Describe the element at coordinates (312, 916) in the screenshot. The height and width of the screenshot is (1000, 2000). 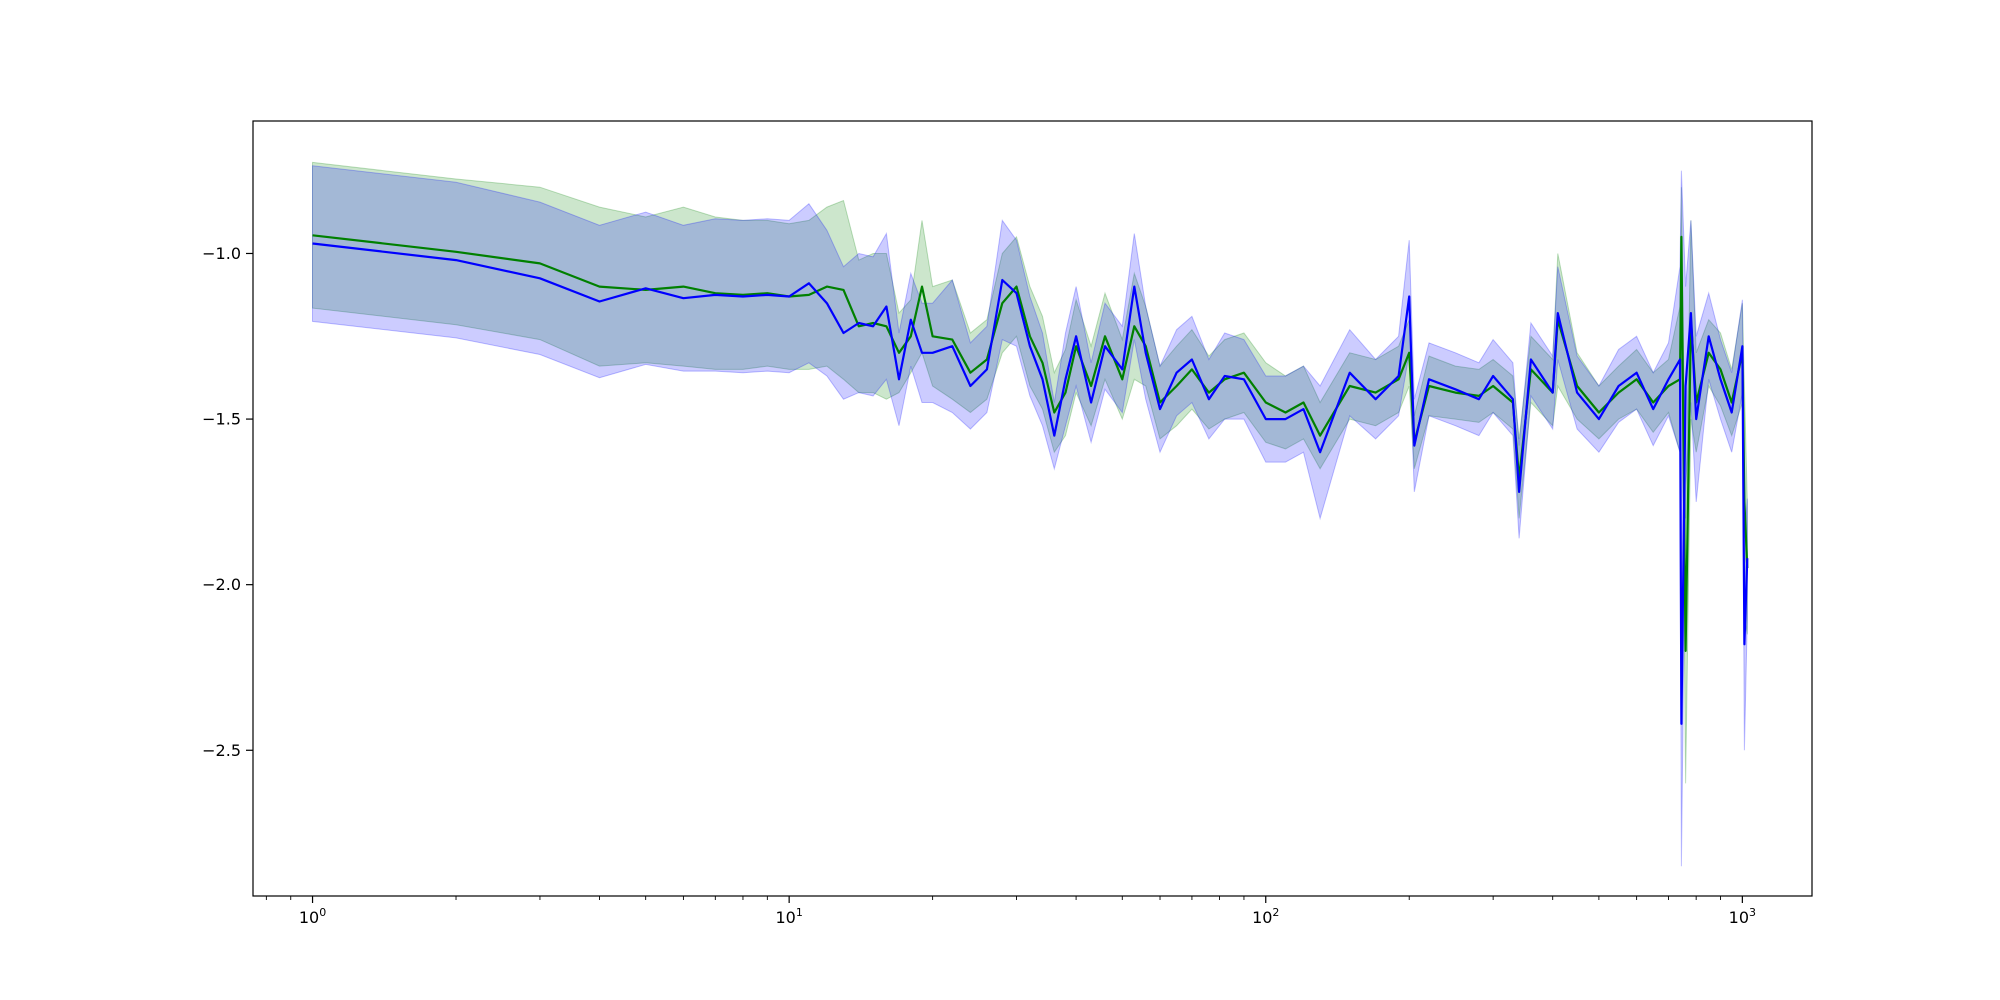
I see `x-tick-label: 10⁰` at that location.